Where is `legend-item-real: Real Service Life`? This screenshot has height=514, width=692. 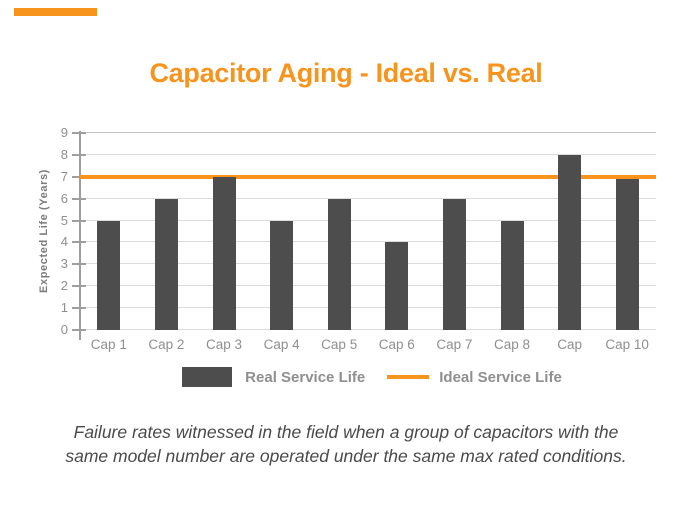 legend-item-real: Real Service Life is located at coordinates (273, 377).